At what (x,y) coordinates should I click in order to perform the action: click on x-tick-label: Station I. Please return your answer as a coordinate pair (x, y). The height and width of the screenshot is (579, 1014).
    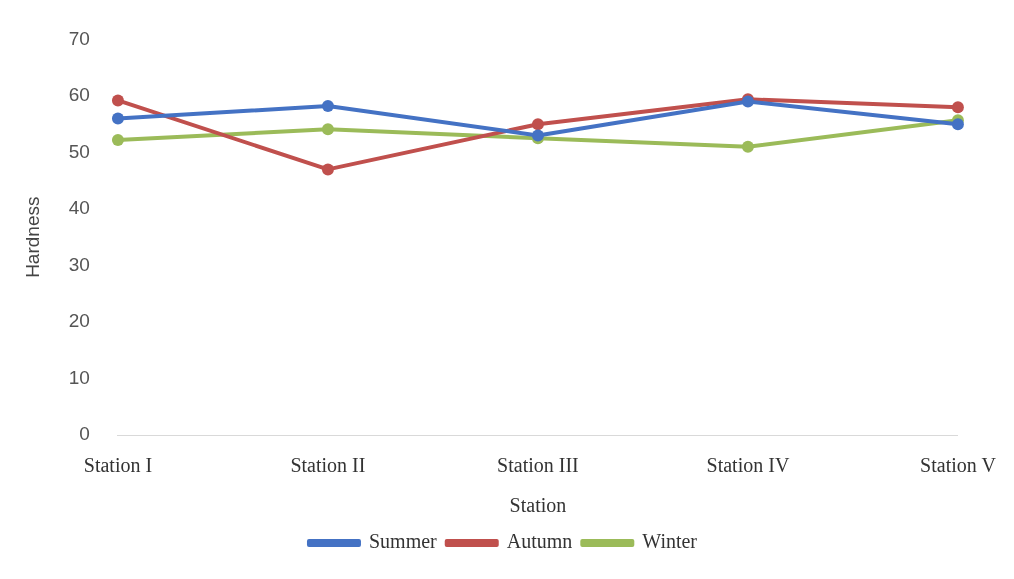
    Looking at the image, I should click on (118, 465).